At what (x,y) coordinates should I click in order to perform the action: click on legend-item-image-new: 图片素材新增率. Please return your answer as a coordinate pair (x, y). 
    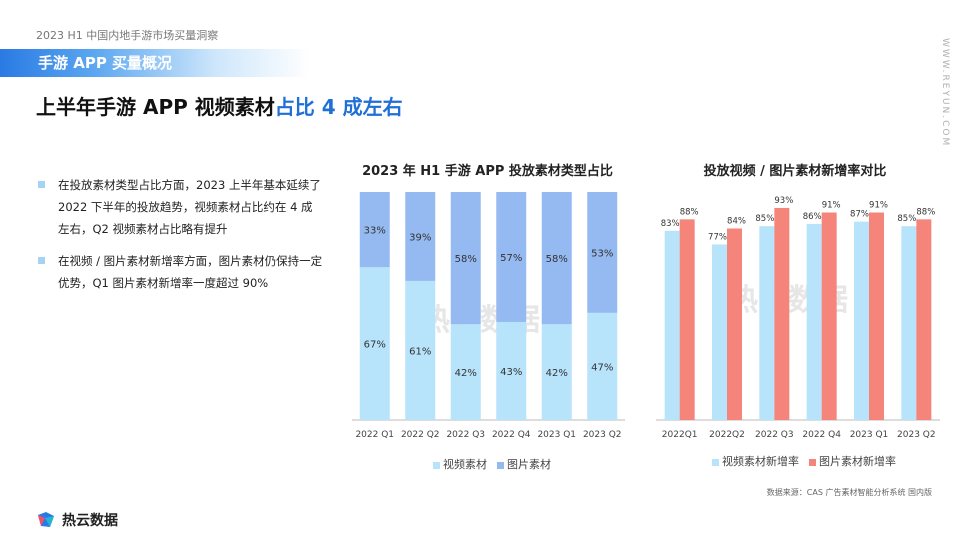
    Looking at the image, I should click on (852, 461).